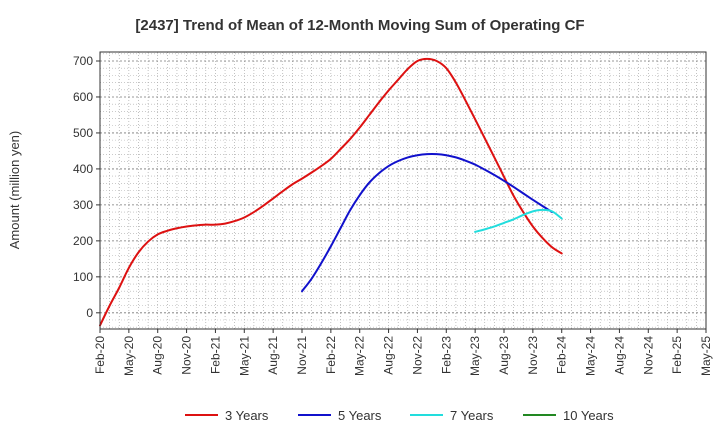  What do you see at coordinates (14, 190) in the screenshot?
I see `y-axis-label: Amount (million yen)` at bounding box center [14, 190].